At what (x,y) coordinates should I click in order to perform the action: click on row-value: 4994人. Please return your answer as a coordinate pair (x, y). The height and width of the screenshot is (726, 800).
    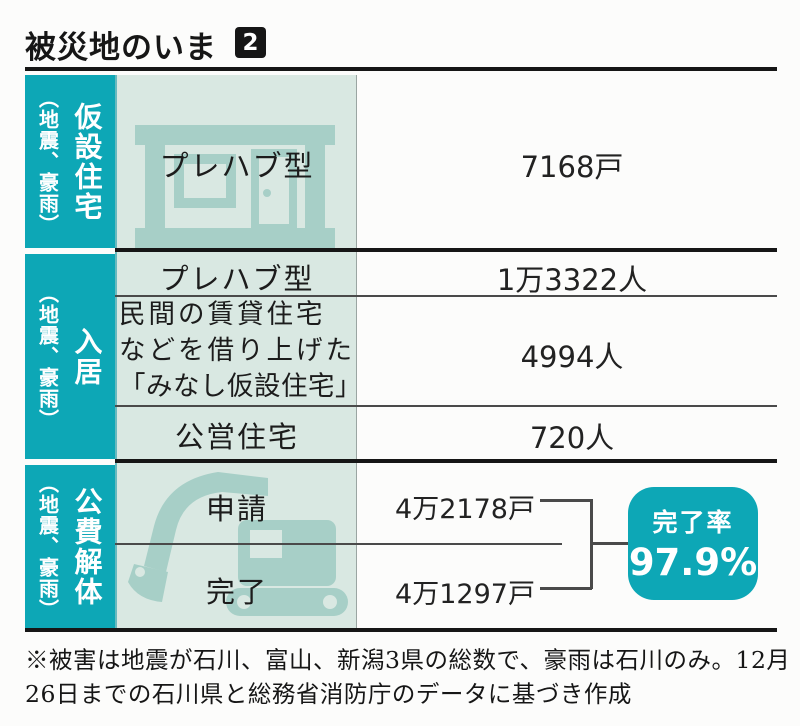
    Looking at the image, I should click on (572, 357).